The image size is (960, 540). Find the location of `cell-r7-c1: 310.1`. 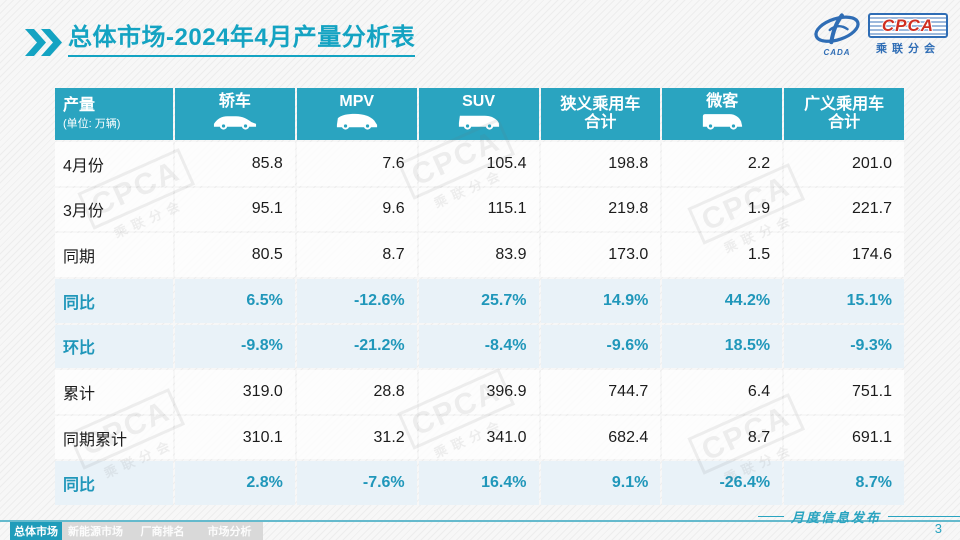

cell-r7-c1: 310.1 is located at coordinates (235, 437).